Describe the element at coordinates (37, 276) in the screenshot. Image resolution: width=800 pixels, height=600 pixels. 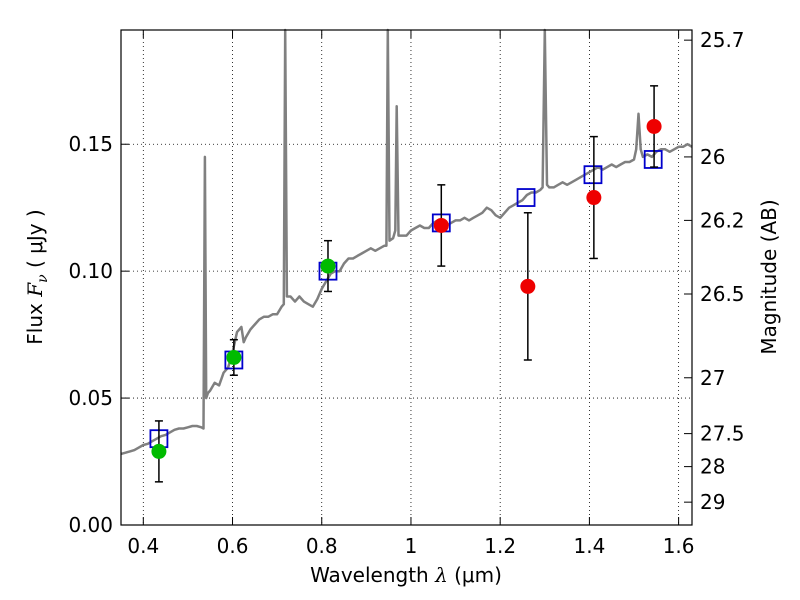
I see `y-axis-title: Flux Fν ( μJy )` at that location.